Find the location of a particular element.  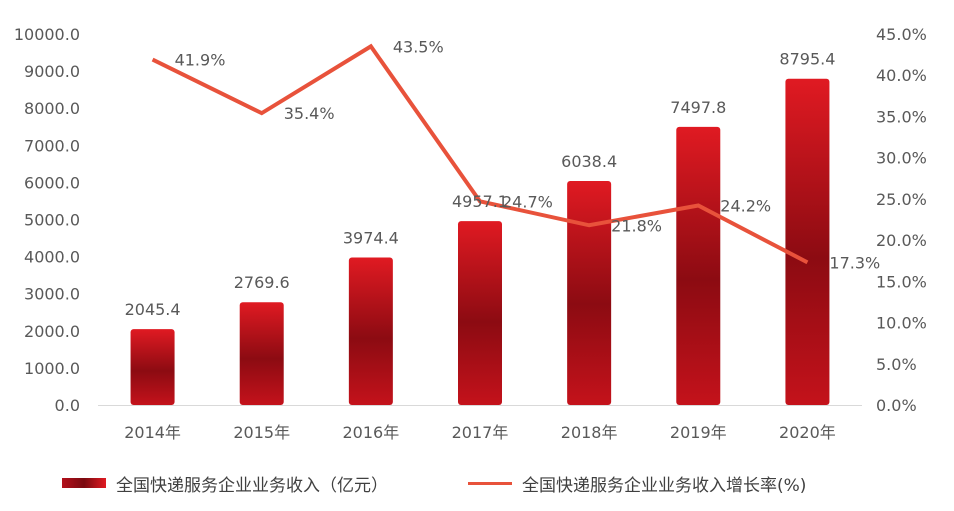

left-tick-label: 2000.0 is located at coordinates (52, 331).